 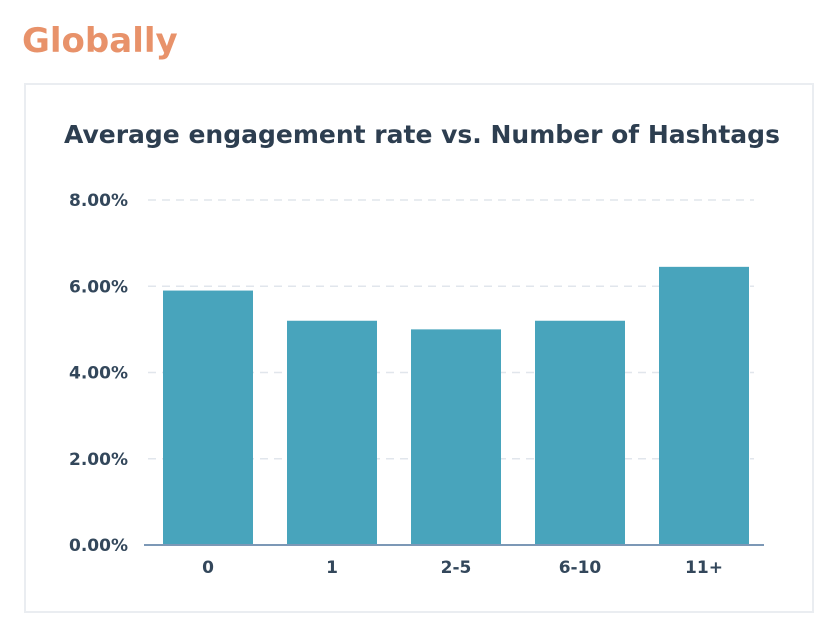 What do you see at coordinates (98, 546) in the screenshot?
I see `y-tick-label: 0.00%` at bounding box center [98, 546].